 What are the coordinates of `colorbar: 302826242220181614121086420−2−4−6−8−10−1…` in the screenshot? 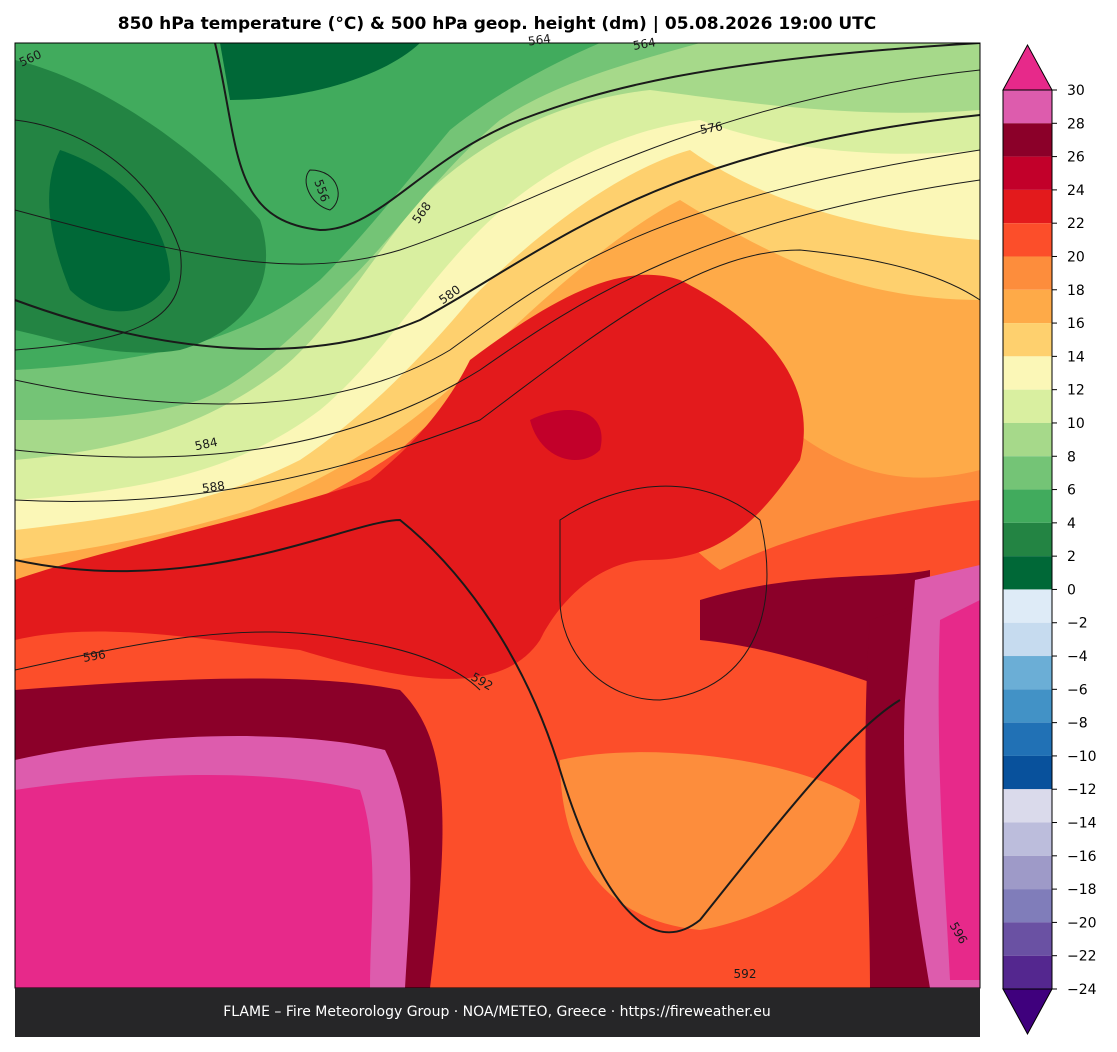 It's located at (1049, 539).